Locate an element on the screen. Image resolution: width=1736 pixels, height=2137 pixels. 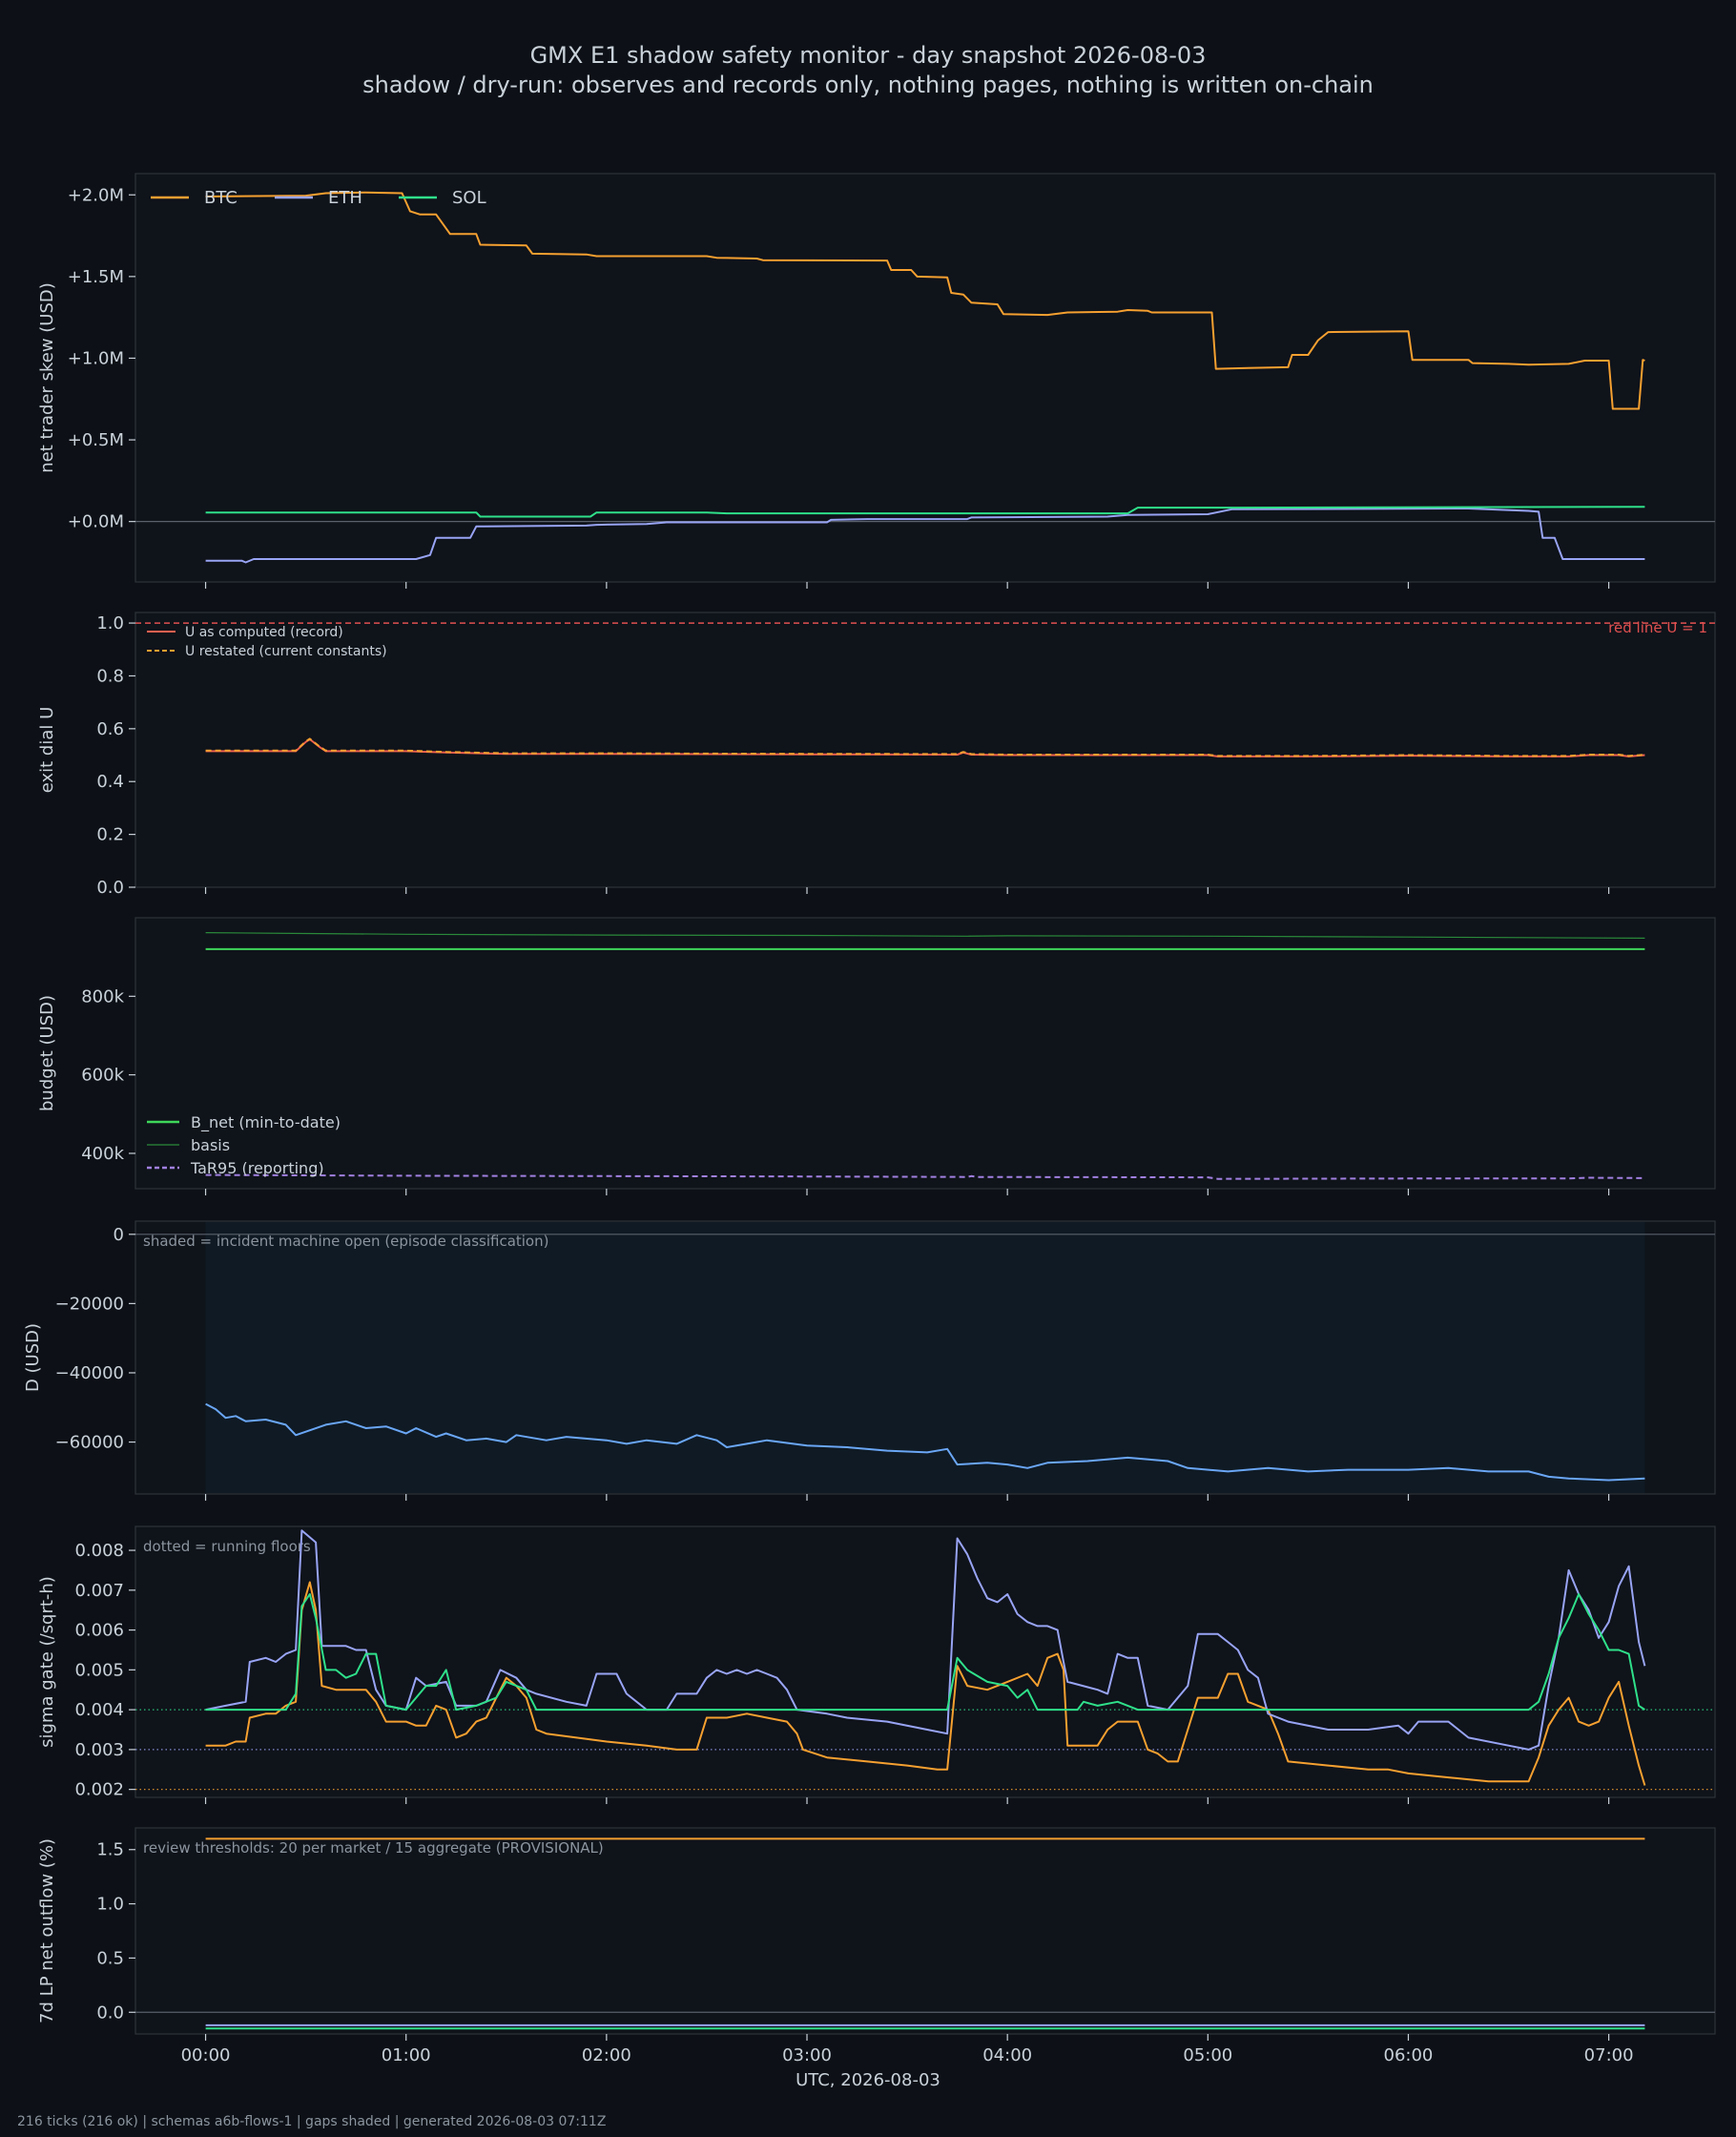
y-tick-label: 0.003 is located at coordinates (99, 1750).